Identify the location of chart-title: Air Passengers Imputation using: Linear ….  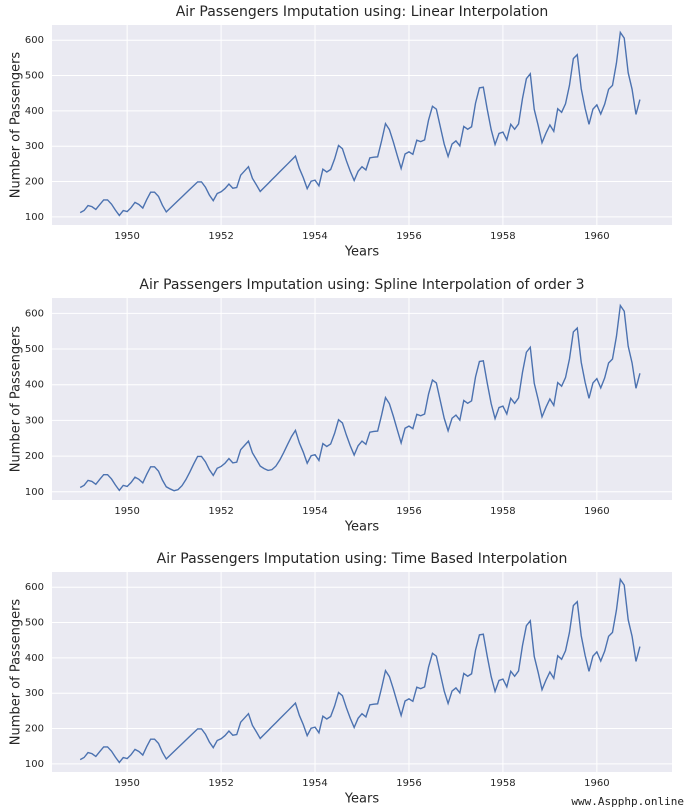
(362, 12).